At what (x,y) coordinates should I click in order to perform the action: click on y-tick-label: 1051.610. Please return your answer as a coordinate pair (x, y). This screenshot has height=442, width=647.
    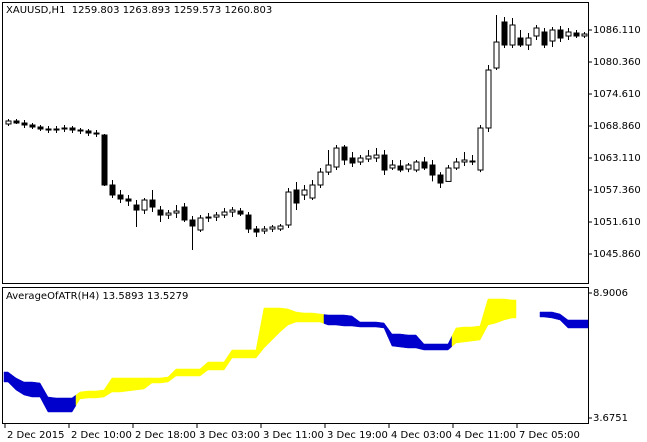
    Looking at the image, I should click on (617, 222).